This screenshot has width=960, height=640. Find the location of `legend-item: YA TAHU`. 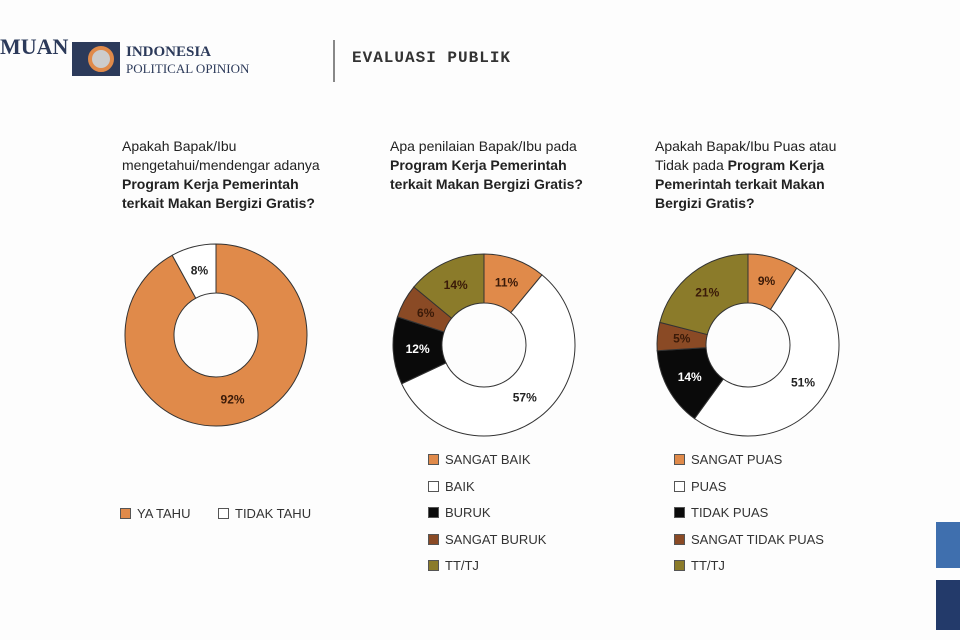

legend-item: YA TAHU is located at coordinates (155, 513).